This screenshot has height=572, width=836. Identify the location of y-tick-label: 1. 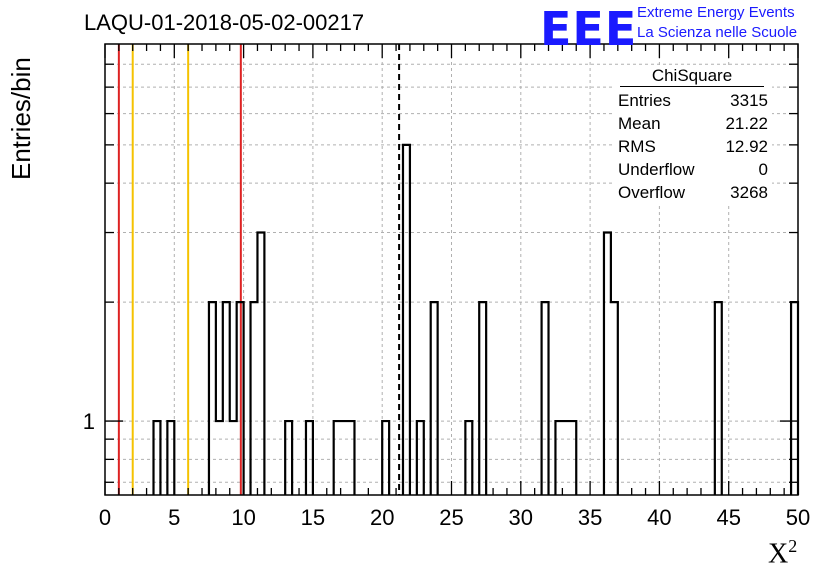
(89, 421).